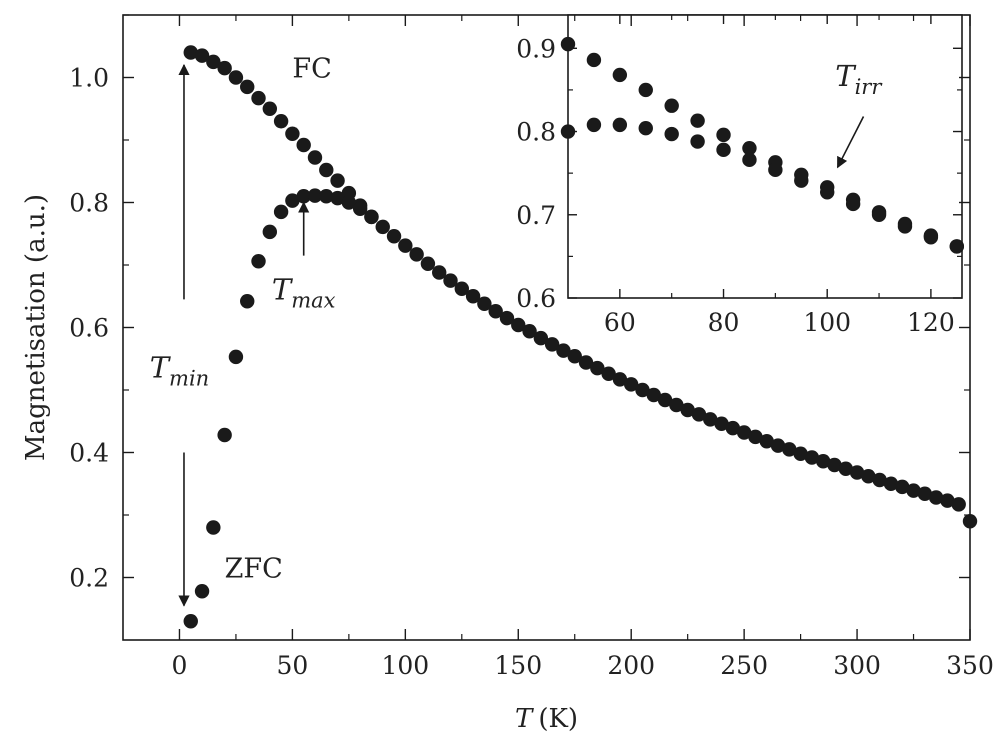 The image size is (996, 741). What do you see at coordinates (857, 665) in the screenshot?
I see `main-x-tick-label: 300` at bounding box center [857, 665].